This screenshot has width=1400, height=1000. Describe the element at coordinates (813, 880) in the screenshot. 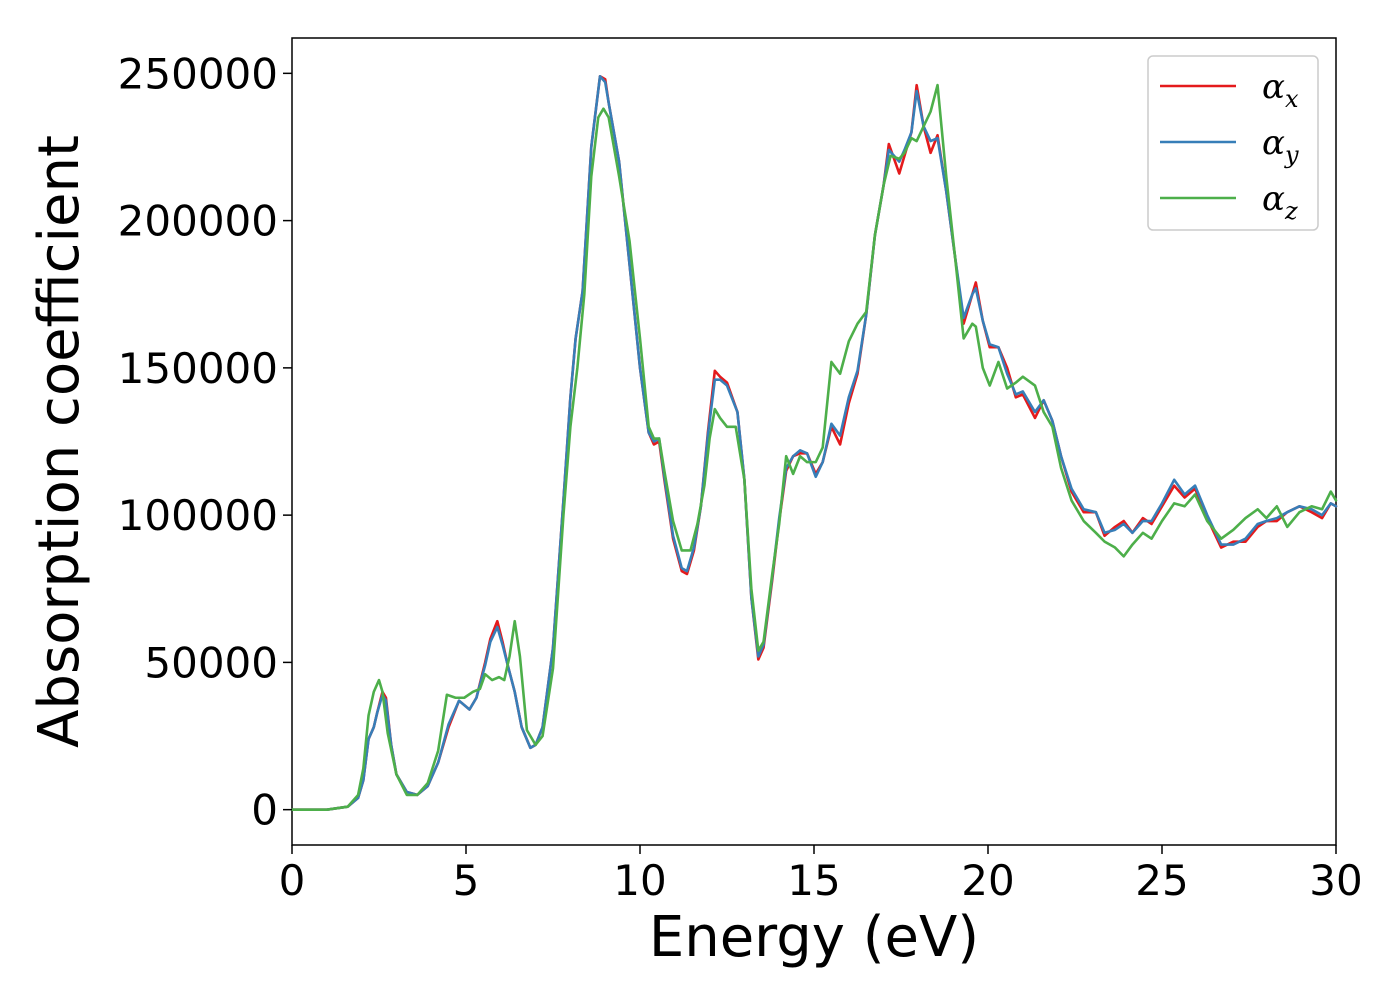

I see `x-tick-label: 15` at that location.